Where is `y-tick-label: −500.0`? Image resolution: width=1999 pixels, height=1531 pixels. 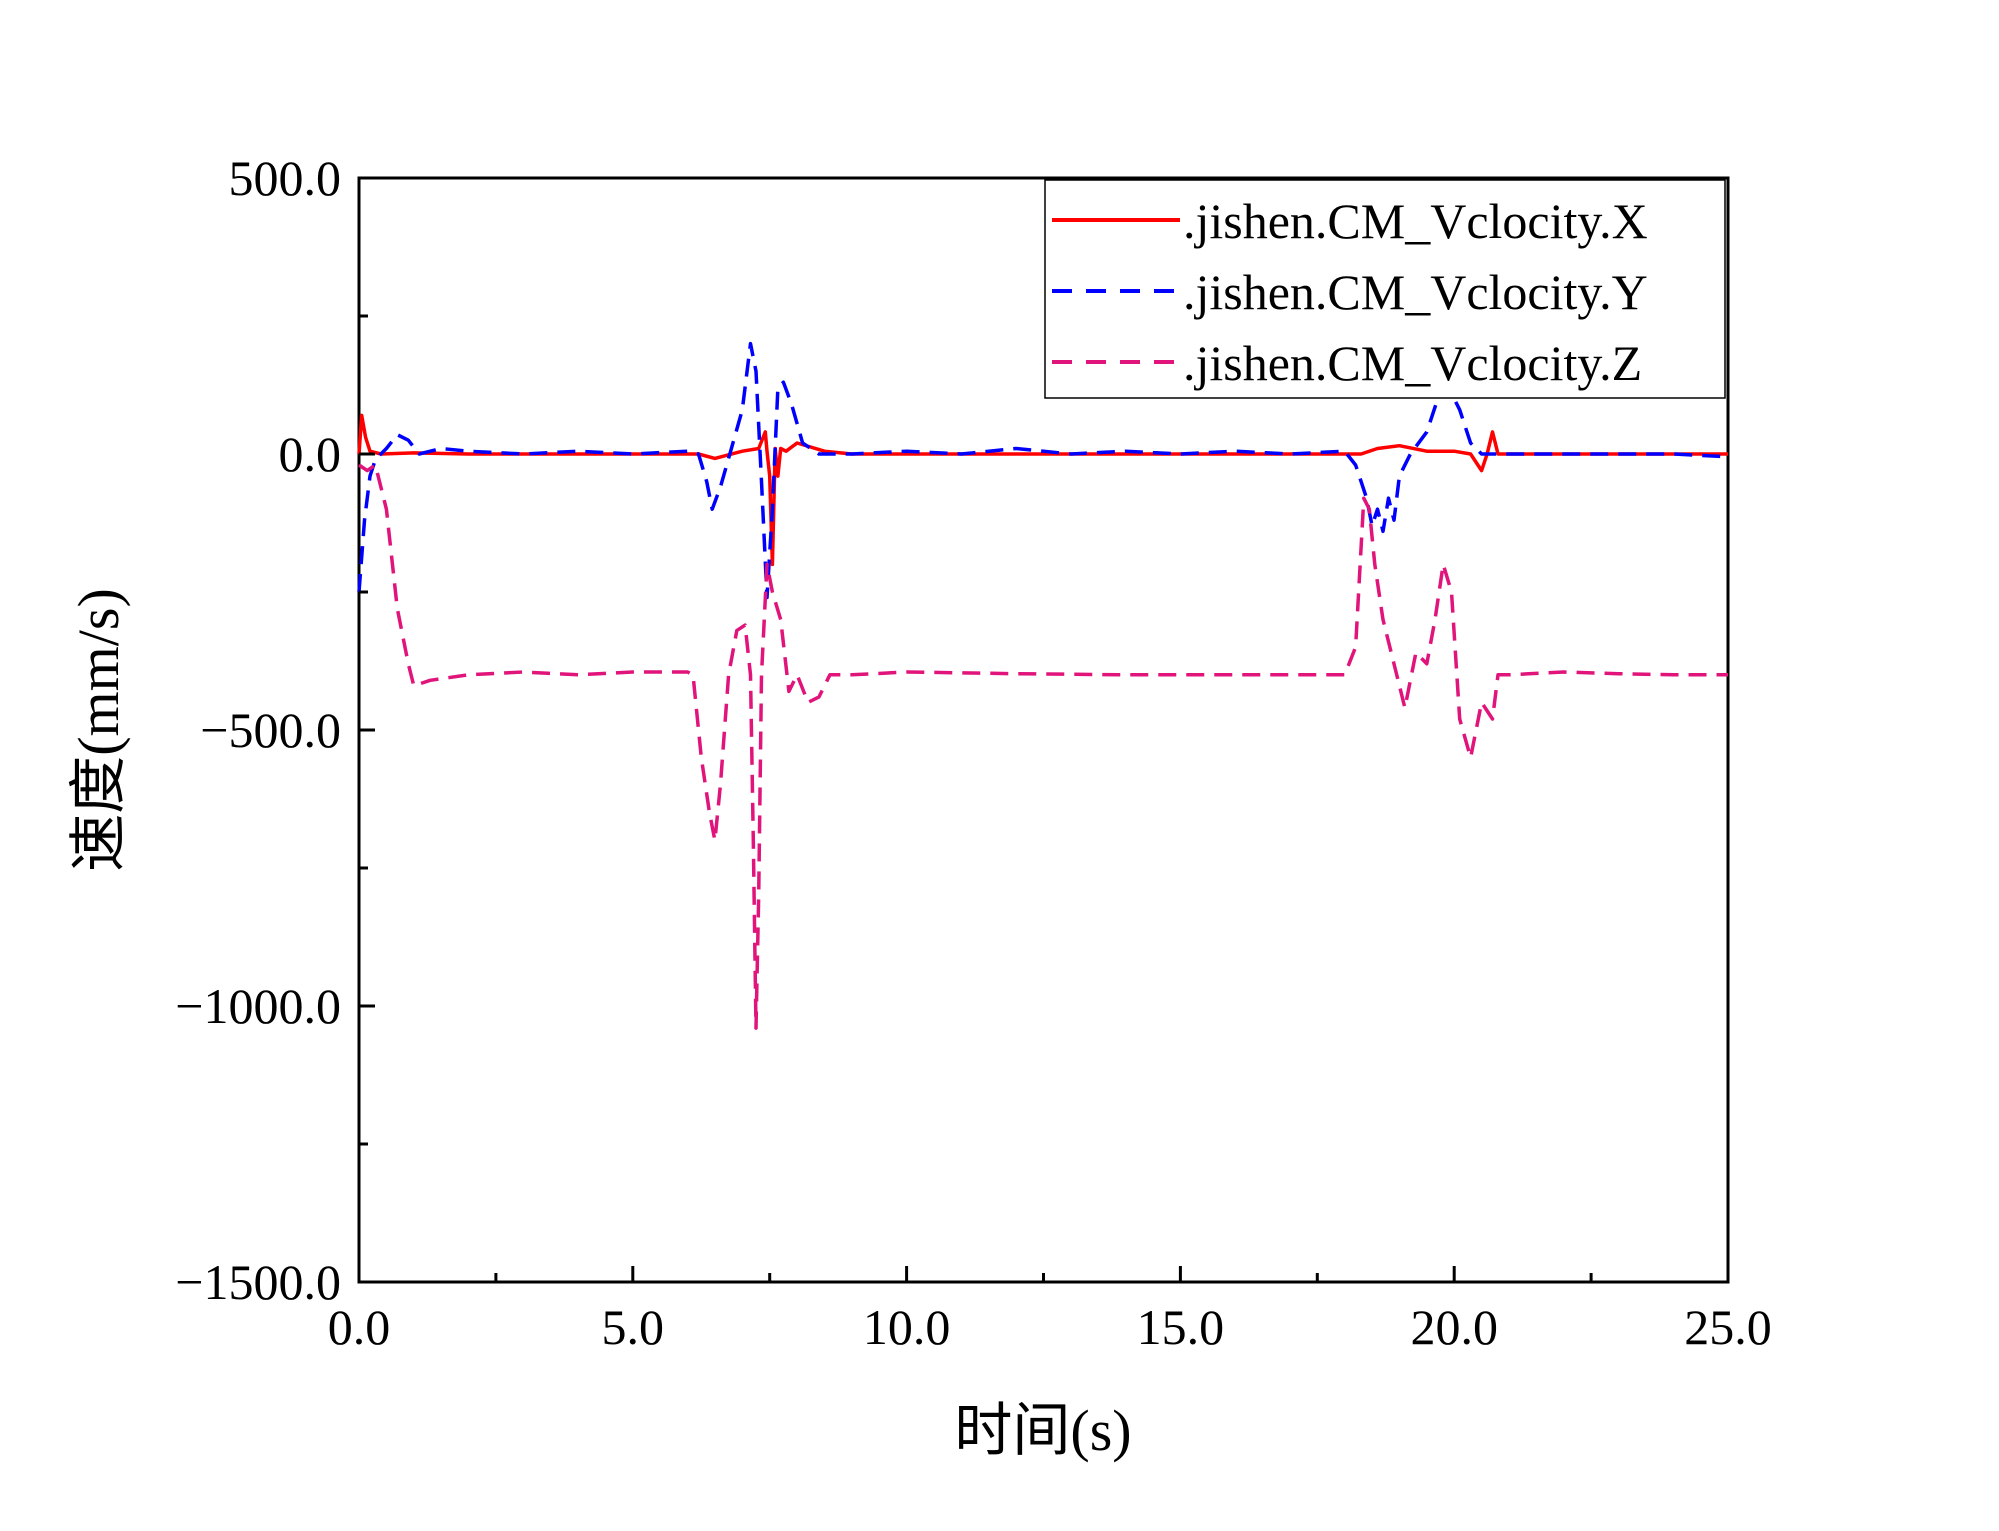
y-tick-label: −500.0 is located at coordinates (270, 730).